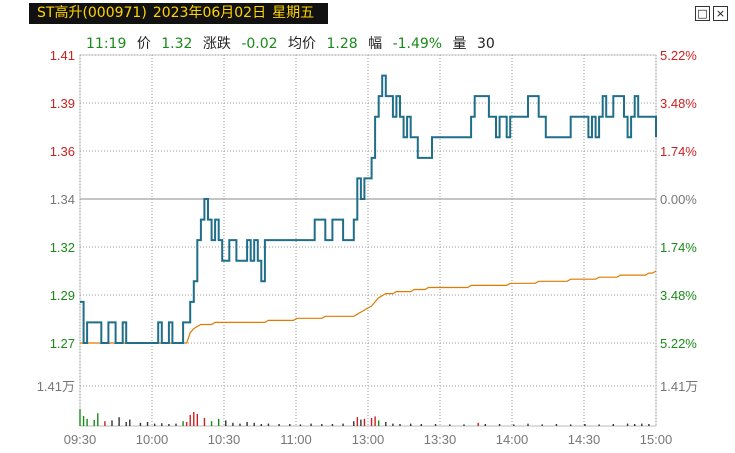 Image resolution: width=735 pixels, height=453 pixels. Describe the element at coordinates (177, 44) in the screenshot. I see `price-value: 1.32` at that location.